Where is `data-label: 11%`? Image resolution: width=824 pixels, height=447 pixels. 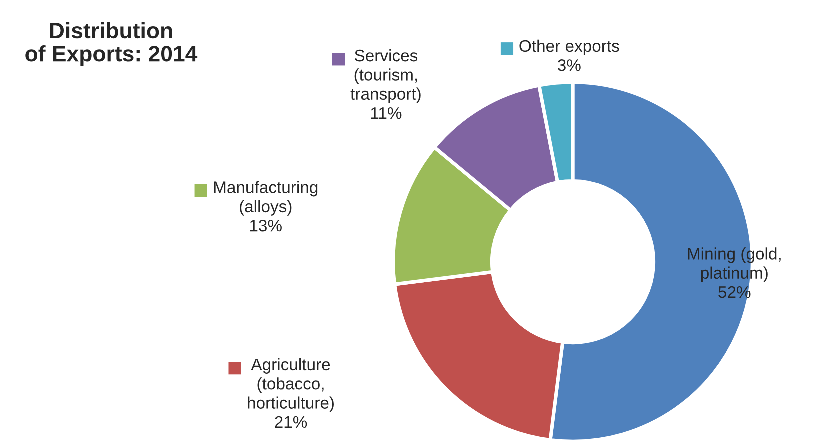 data-label: 11% is located at coordinates (386, 113).